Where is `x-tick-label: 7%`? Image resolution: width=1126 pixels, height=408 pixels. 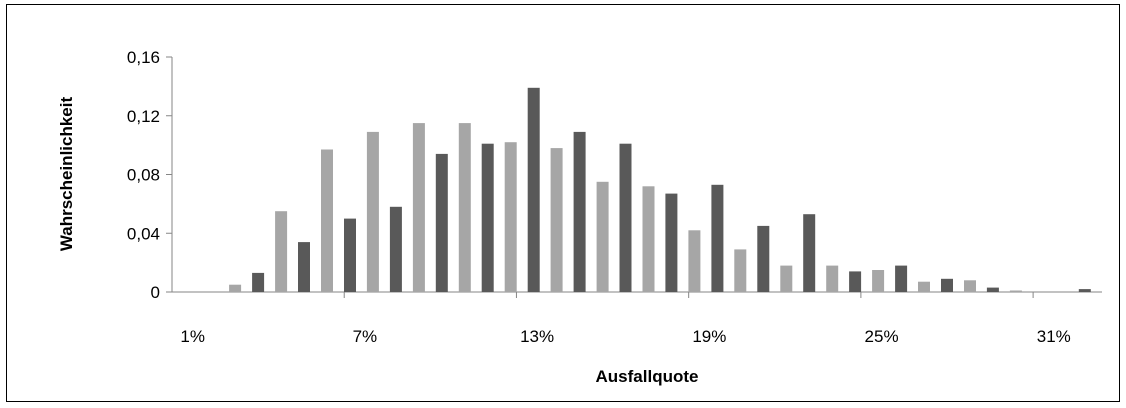
x-tick-label: 7% is located at coordinates (365, 336).